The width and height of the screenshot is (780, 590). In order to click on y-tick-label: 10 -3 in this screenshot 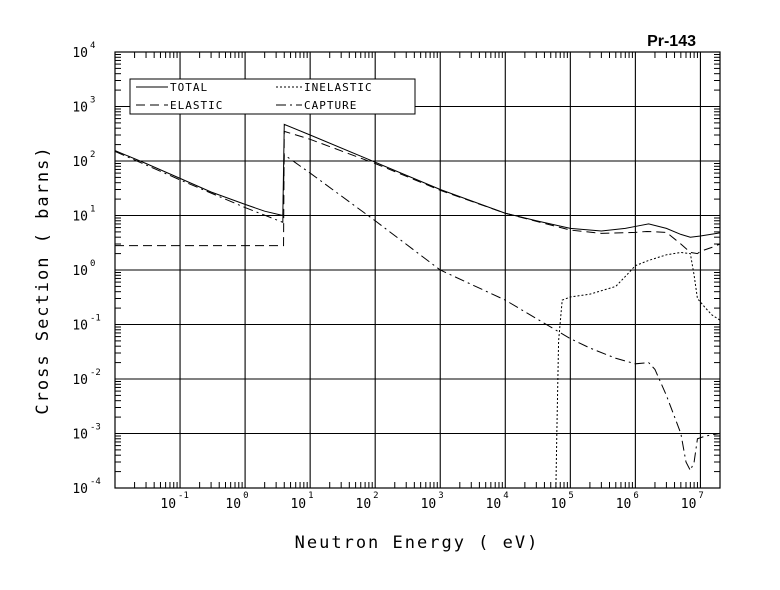, I will do `click(86, 433)`.